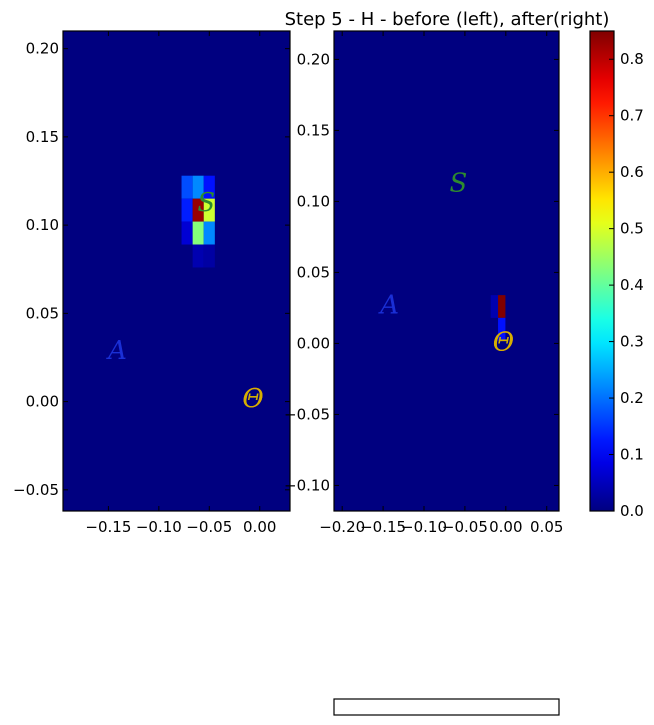 Image resolution: width=654 pixels, height=725 pixels. I want to click on colorbar-tick-label: 0.3, so click(632, 342).